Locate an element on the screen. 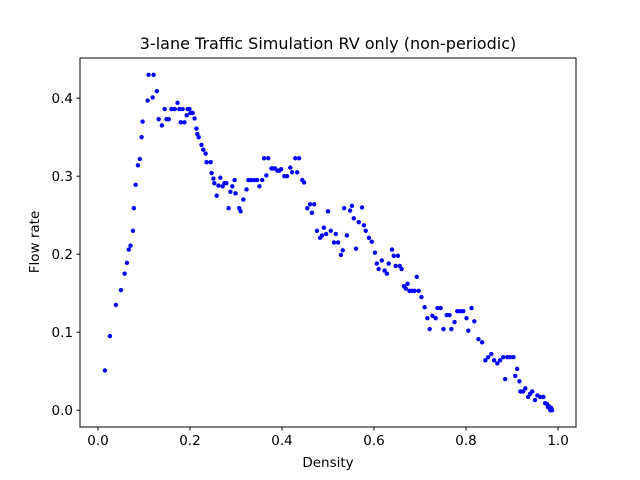  x-tick-label: 0.0 is located at coordinates (97, 441).